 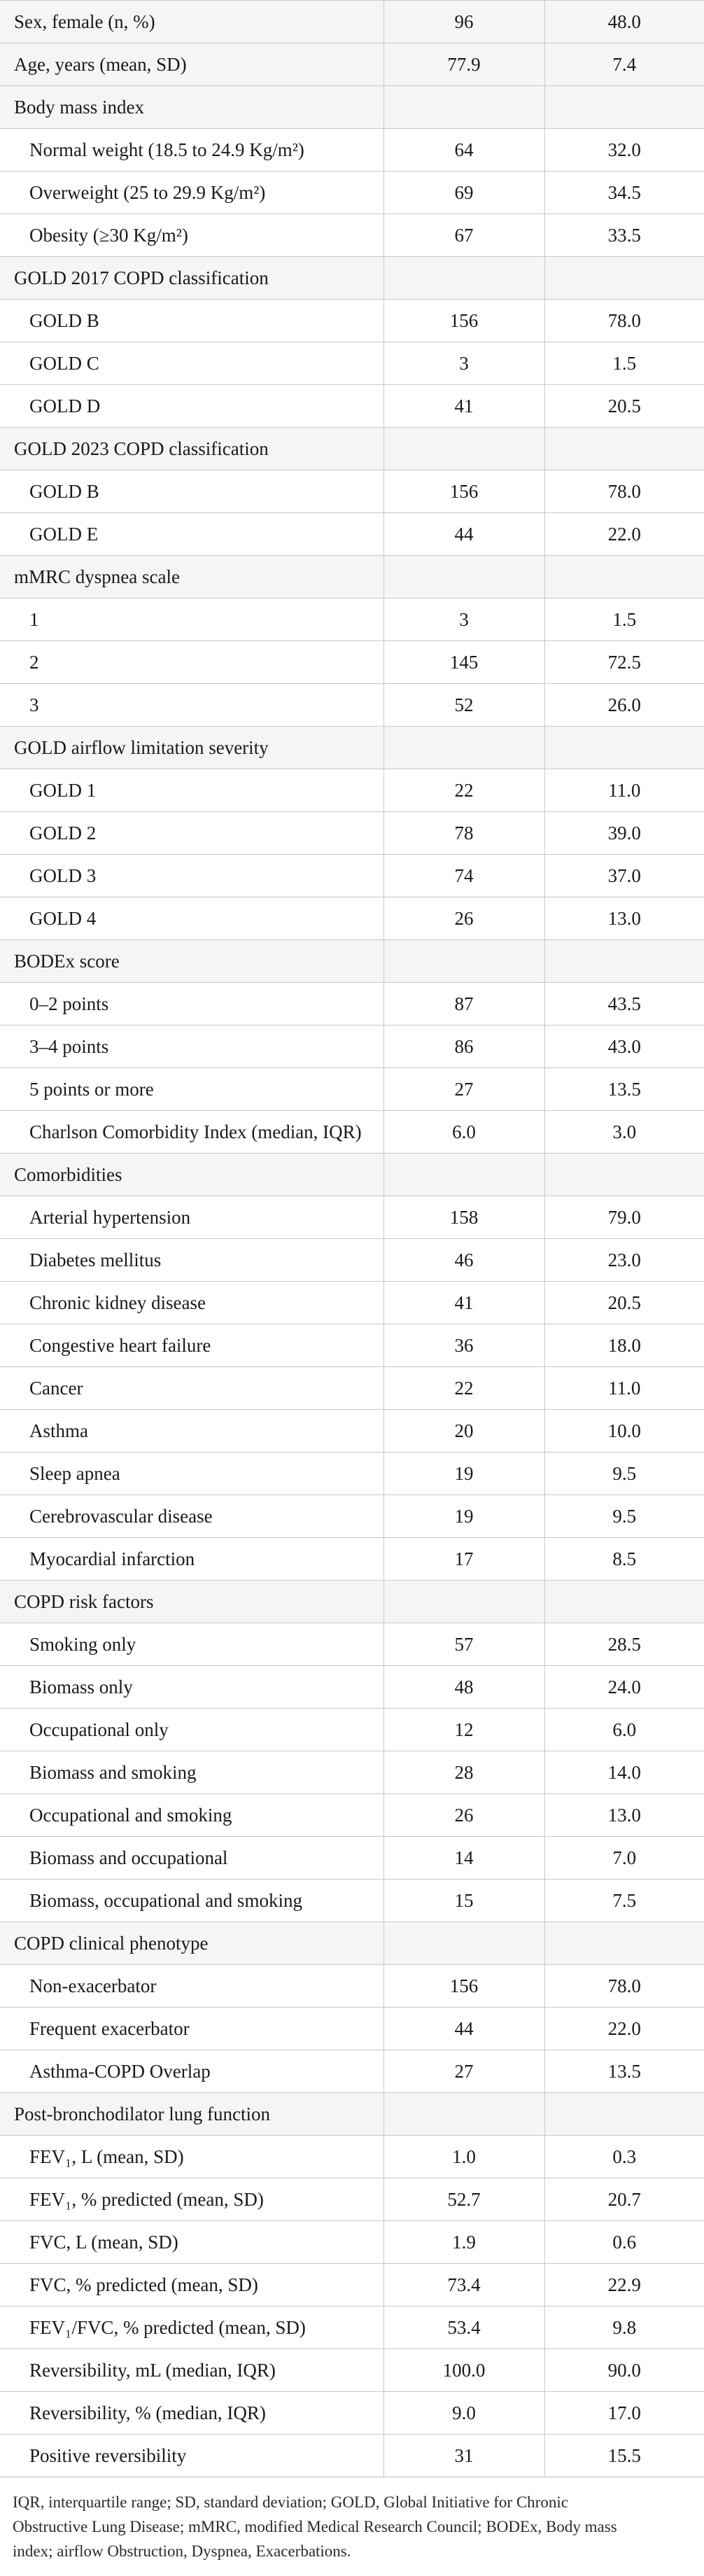 I want to click on table-row: Obesity (≥30 Kg/m²) 67 33.5, so click(x=352, y=235).